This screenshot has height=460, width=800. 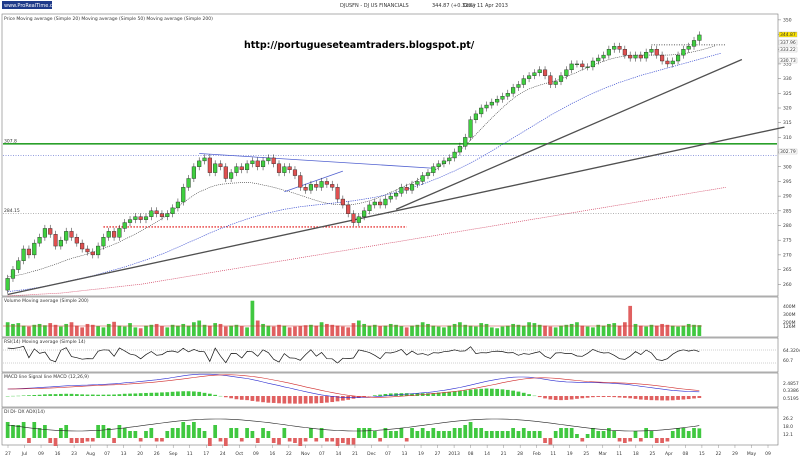 What do you see at coordinates (788, 361) in the screenshot?
I see `rsi-axis-label: 60.7` at bounding box center [788, 361].